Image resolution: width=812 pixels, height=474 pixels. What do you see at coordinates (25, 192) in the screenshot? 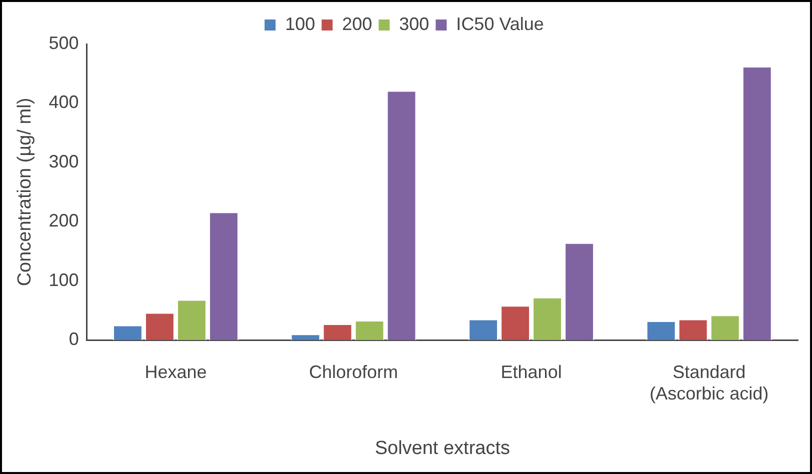
I see `y-axis-title: Concentration (µg/ ml)` at bounding box center [25, 192].